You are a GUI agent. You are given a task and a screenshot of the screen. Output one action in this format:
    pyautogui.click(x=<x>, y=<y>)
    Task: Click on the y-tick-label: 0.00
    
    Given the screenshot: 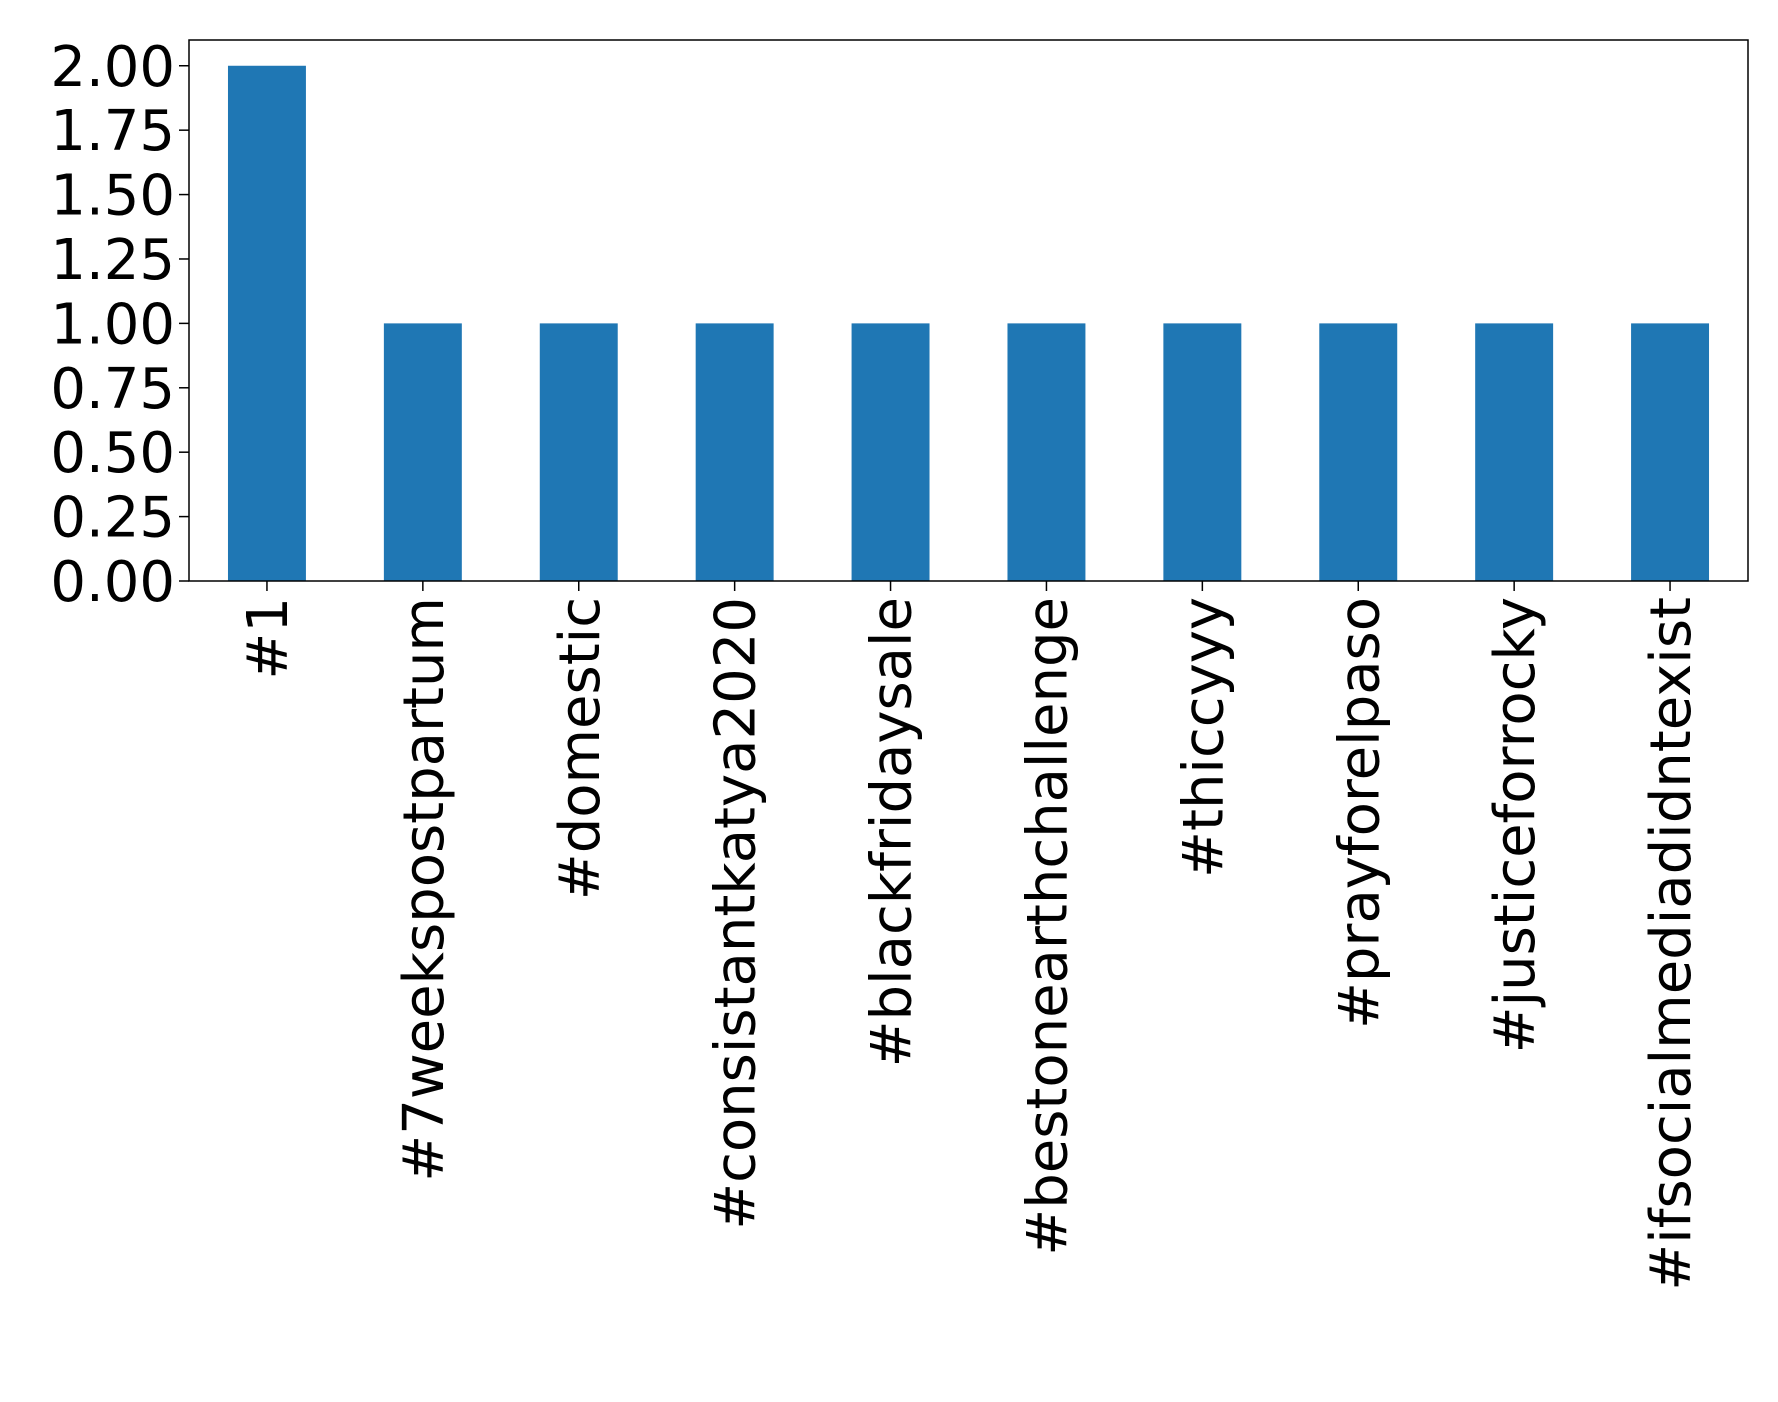 What is the action you would take?
    pyautogui.click(x=112, y=582)
    